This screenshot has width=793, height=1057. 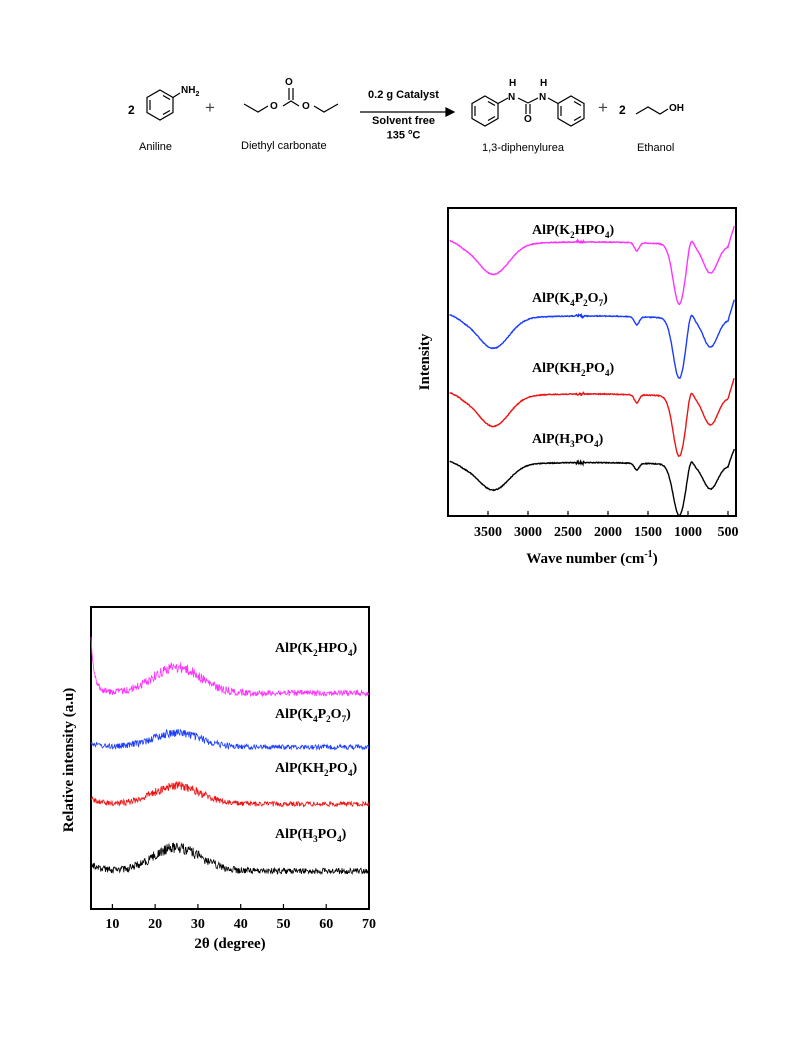 What do you see at coordinates (315, 653) in the screenshot?
I see `xrd-series-label-0-sub1: 2` at bounding box center [315, 653].